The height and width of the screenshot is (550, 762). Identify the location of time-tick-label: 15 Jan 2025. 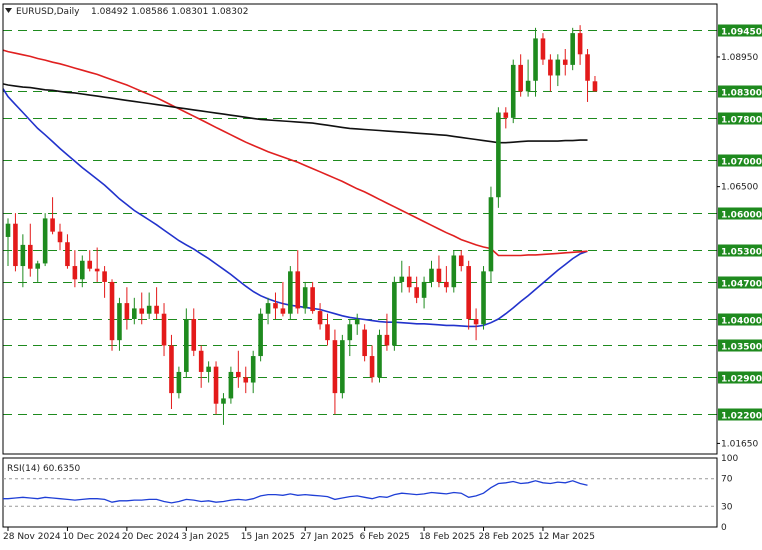
(268, 537).